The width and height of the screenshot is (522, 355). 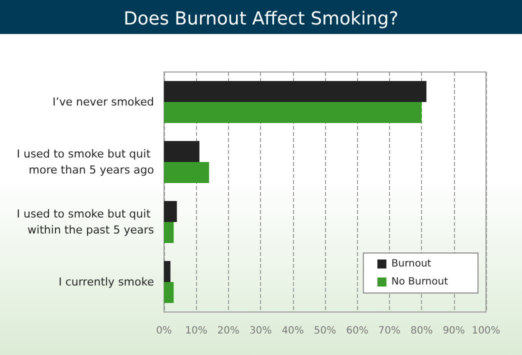 What do you see at coordinates (325, 331) in the screenshot?
I see `x-tick-label: 50%` at bounding box center [325, 331].